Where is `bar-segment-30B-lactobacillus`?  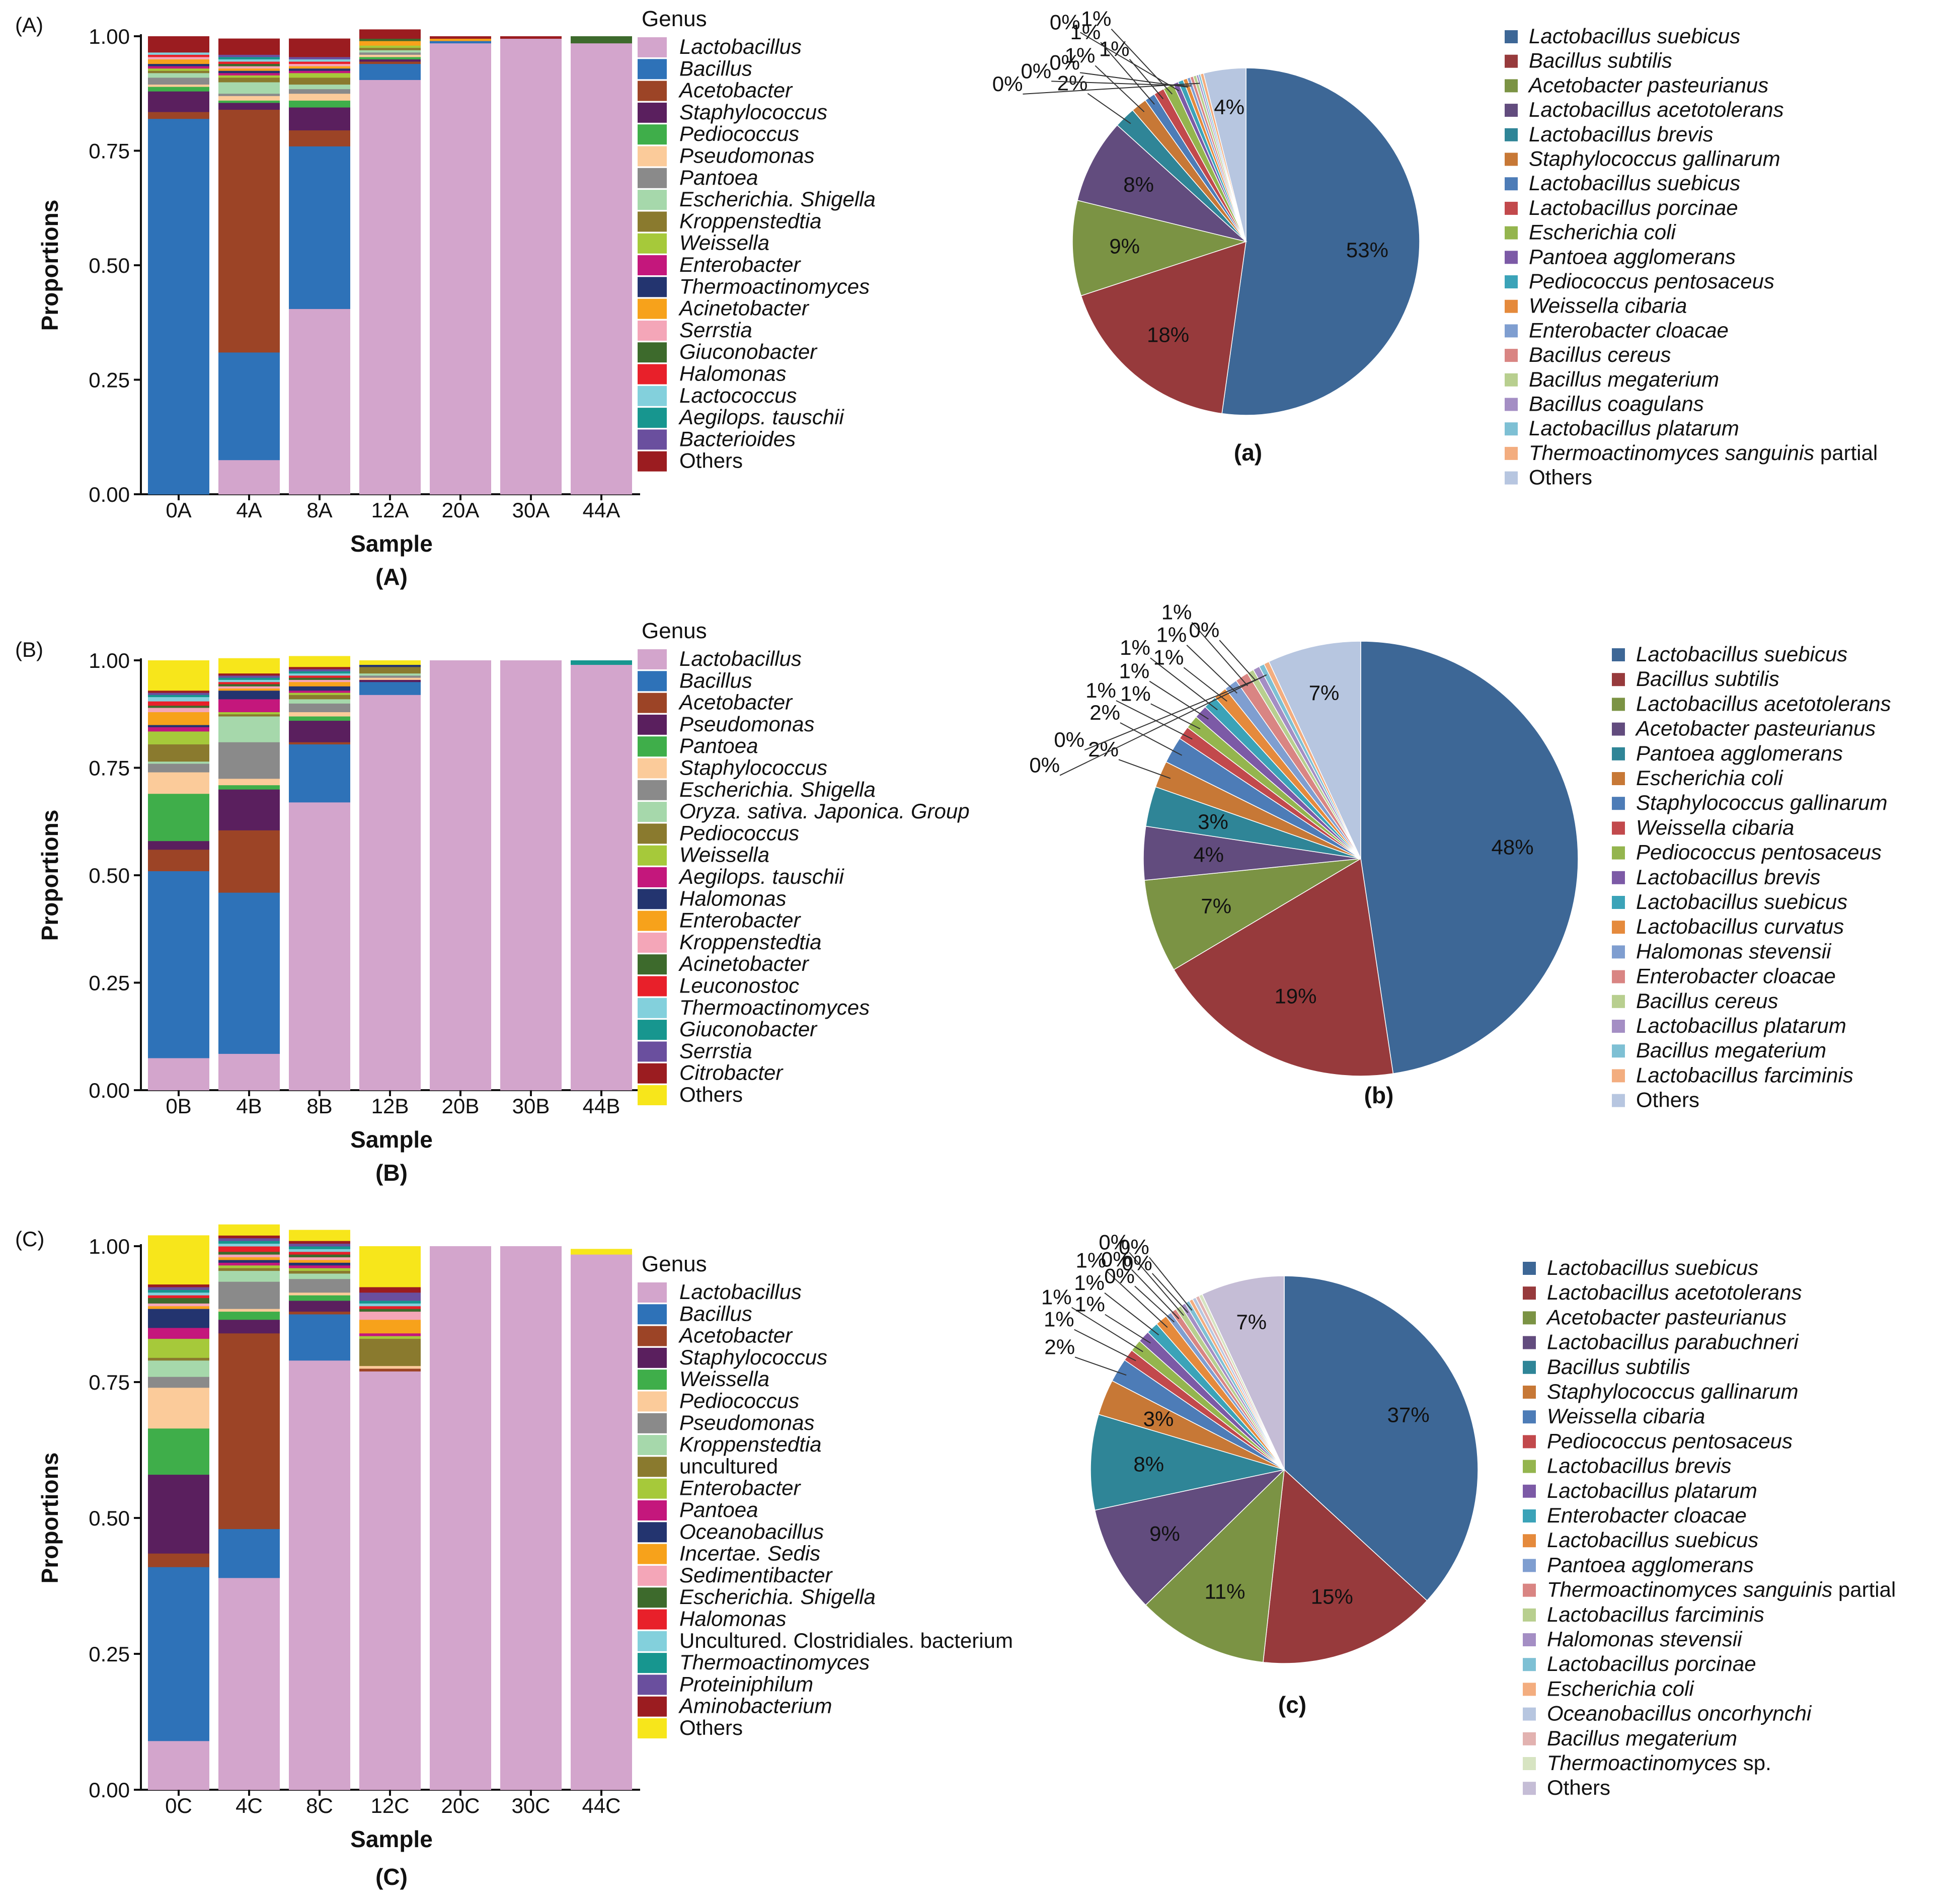 bar-segment-30B-lactobacillus is located at coordinates (531, 875).